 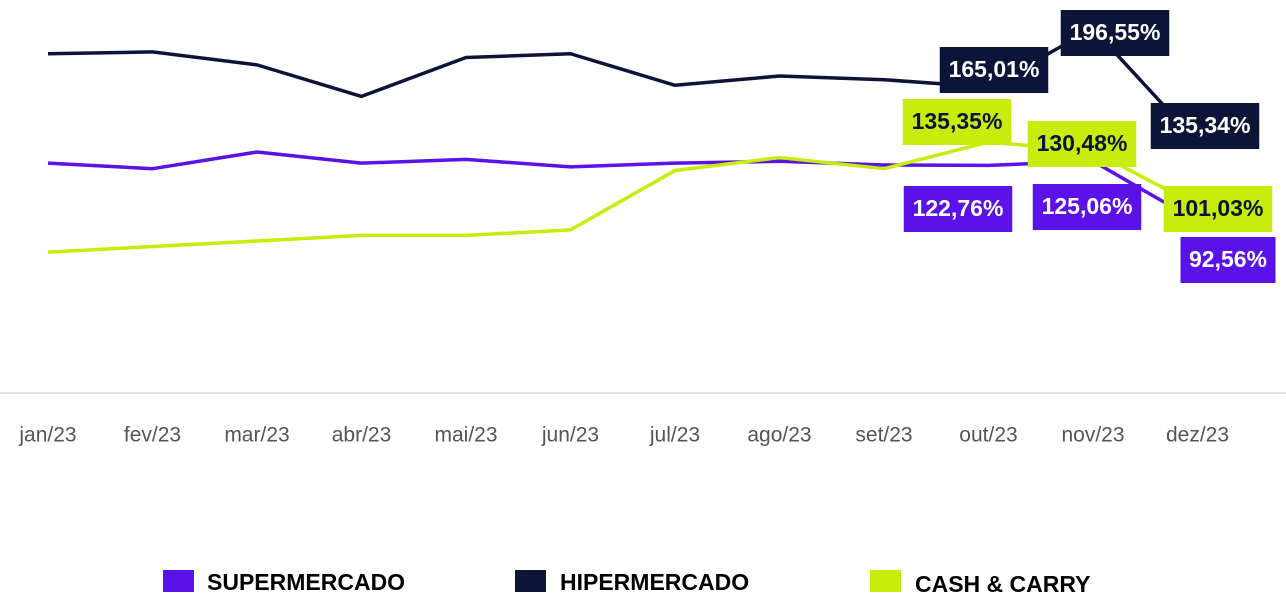 I want to click on x-tick-label: ago/23, so click(x=779, y=435).